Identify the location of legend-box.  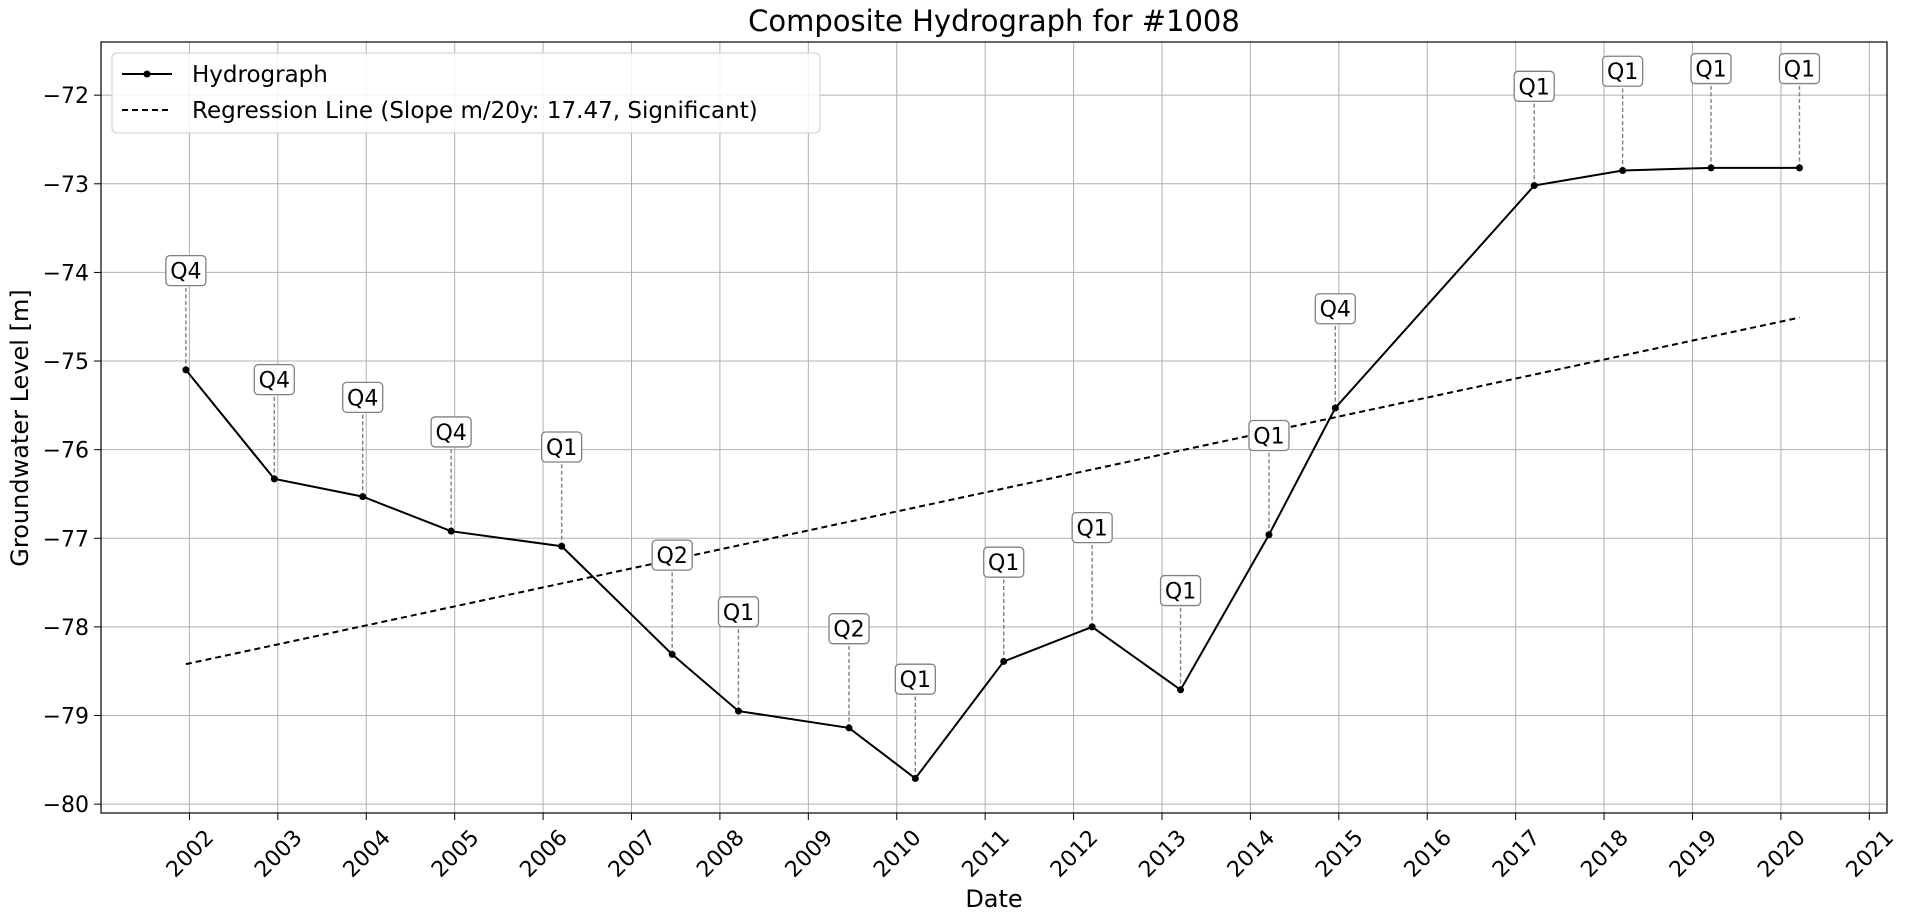
(466, 93).